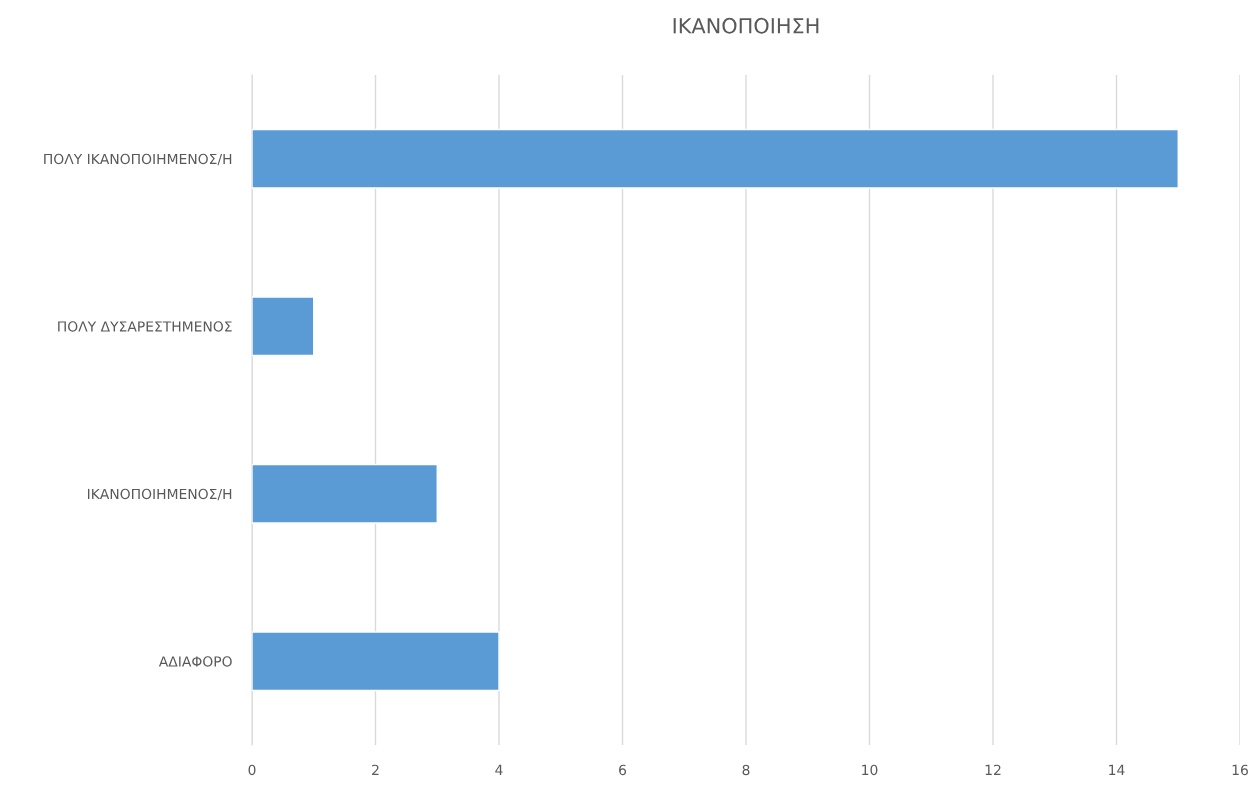  I want to click on x-tick-label: 10, so click(870, 770).